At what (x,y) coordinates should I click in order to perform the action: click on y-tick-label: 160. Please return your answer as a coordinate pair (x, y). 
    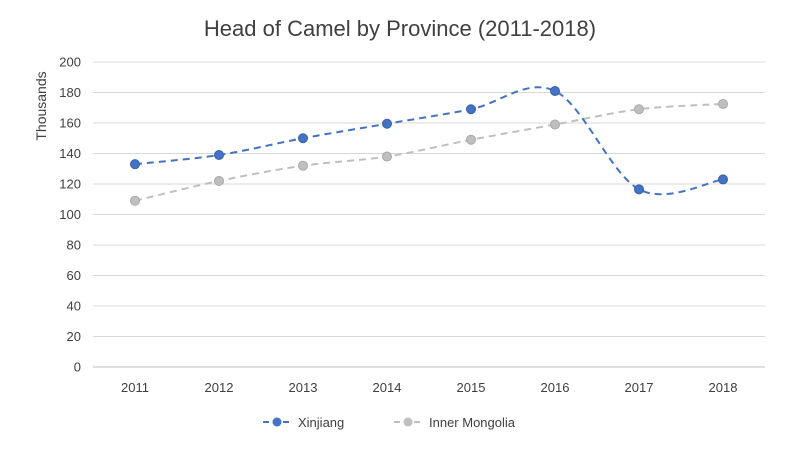
    Looking at the image, I should click on (70, 123).